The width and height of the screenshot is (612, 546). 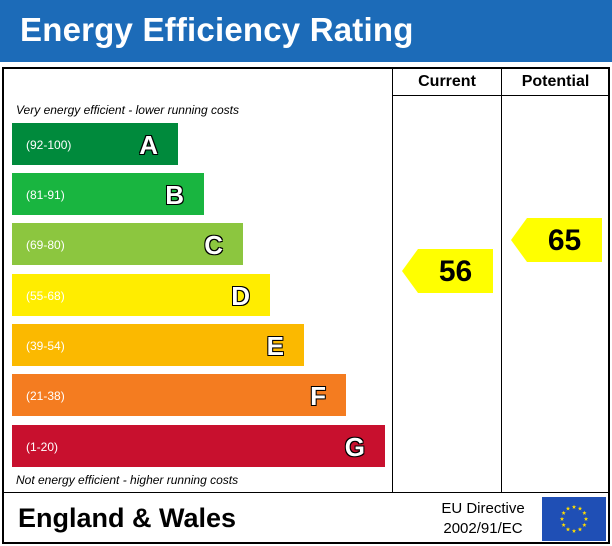 I want to click on rating-band-e: (39-54) E, so click(x=158, y=345).